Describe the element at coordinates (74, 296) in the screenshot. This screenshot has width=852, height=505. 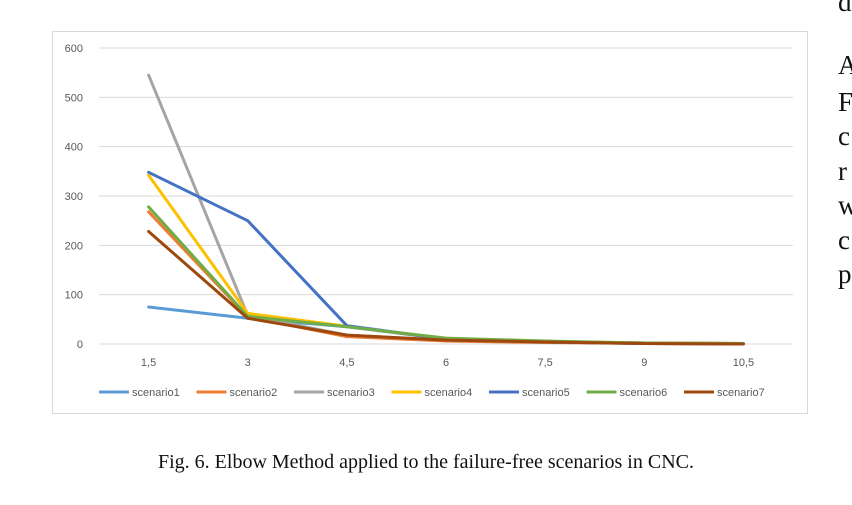
I see `y-tick-label: 100` at that location.